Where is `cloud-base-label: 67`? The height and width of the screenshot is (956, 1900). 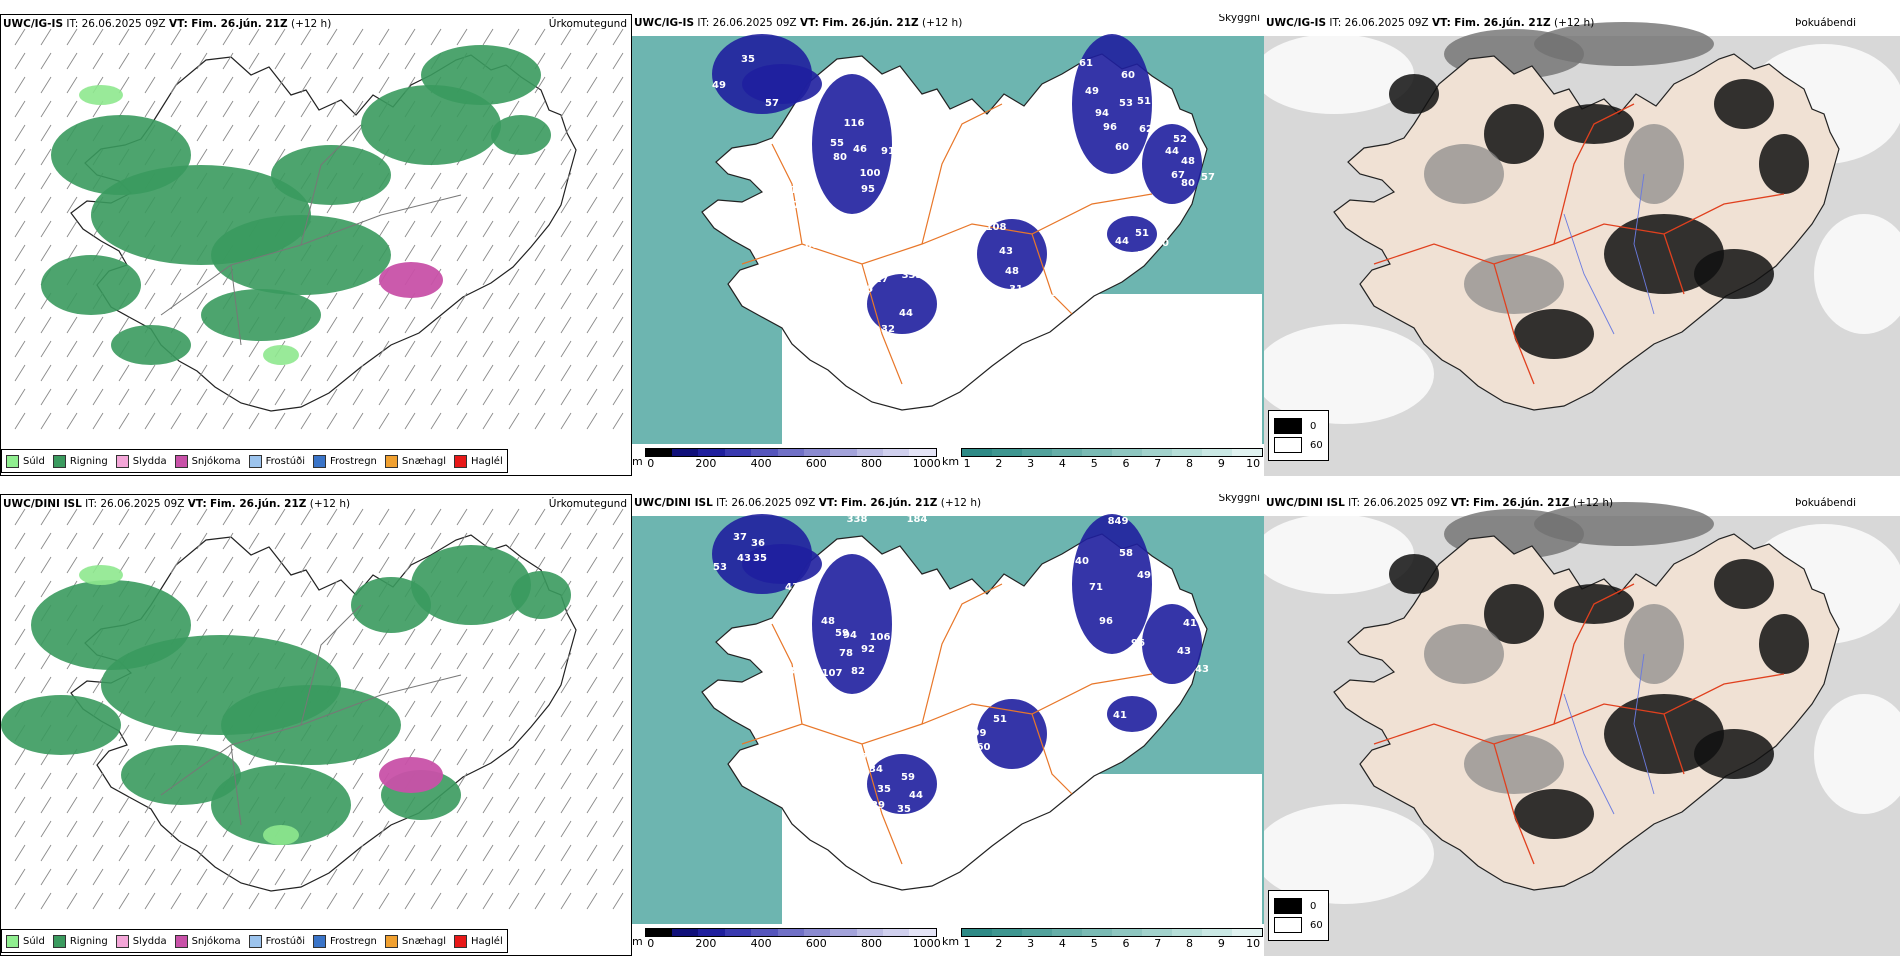
cloud-base-label: 67 is located at coordinates (1178, 175).